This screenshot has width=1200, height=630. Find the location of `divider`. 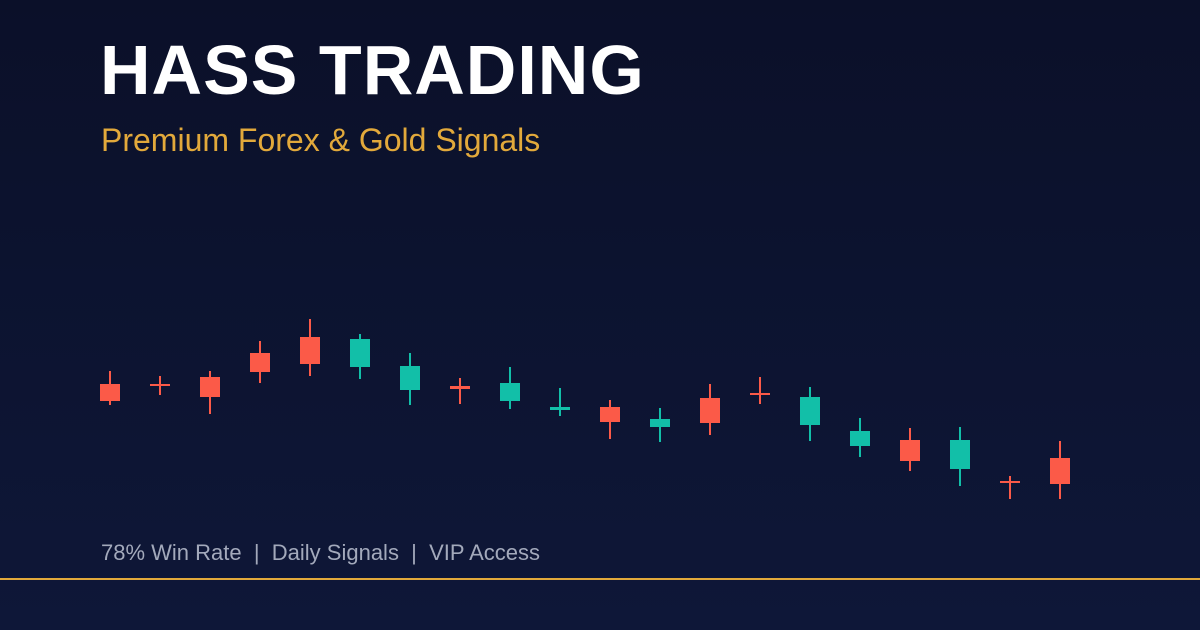

divider is located at coordinates (600, 579).